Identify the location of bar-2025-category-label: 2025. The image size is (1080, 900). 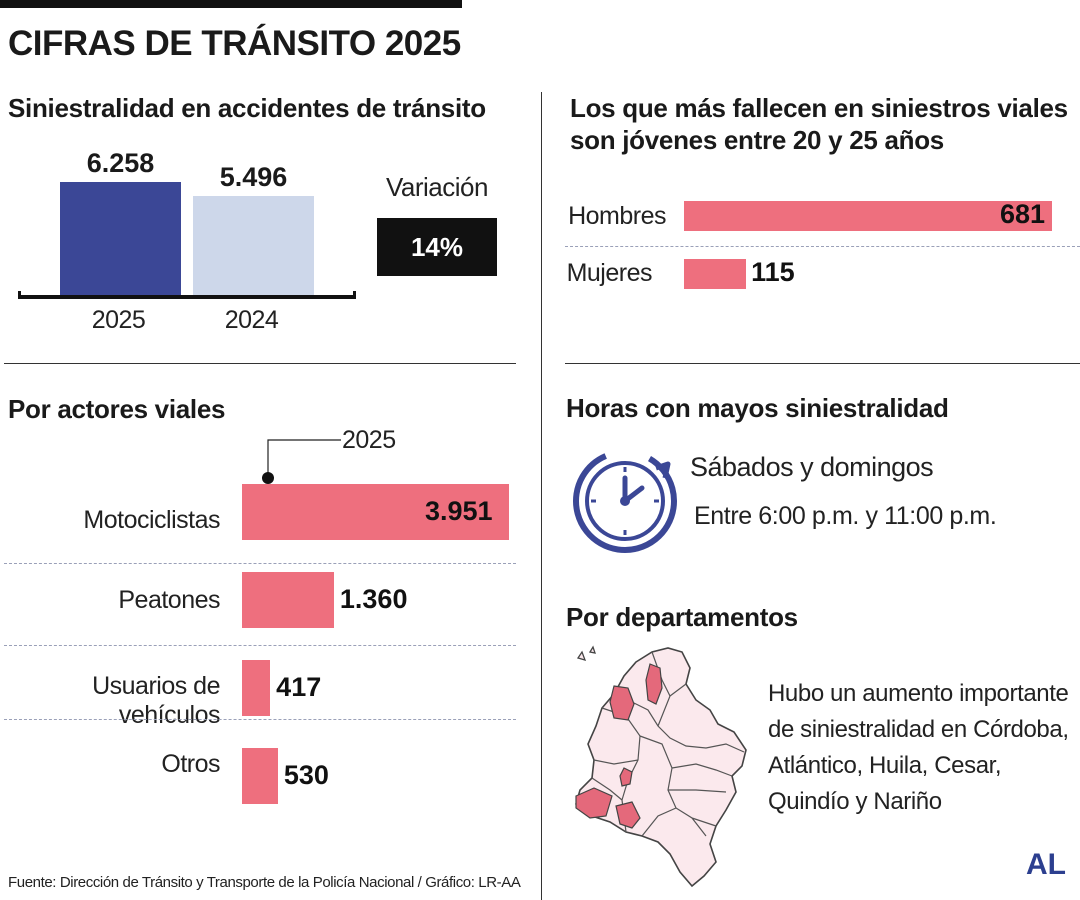
(118, 320).